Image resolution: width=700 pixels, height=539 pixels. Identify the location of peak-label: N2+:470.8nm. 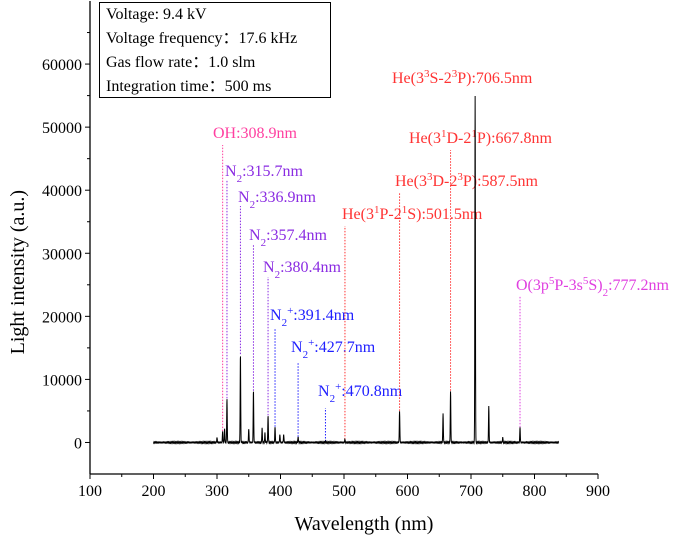
(360, 393).